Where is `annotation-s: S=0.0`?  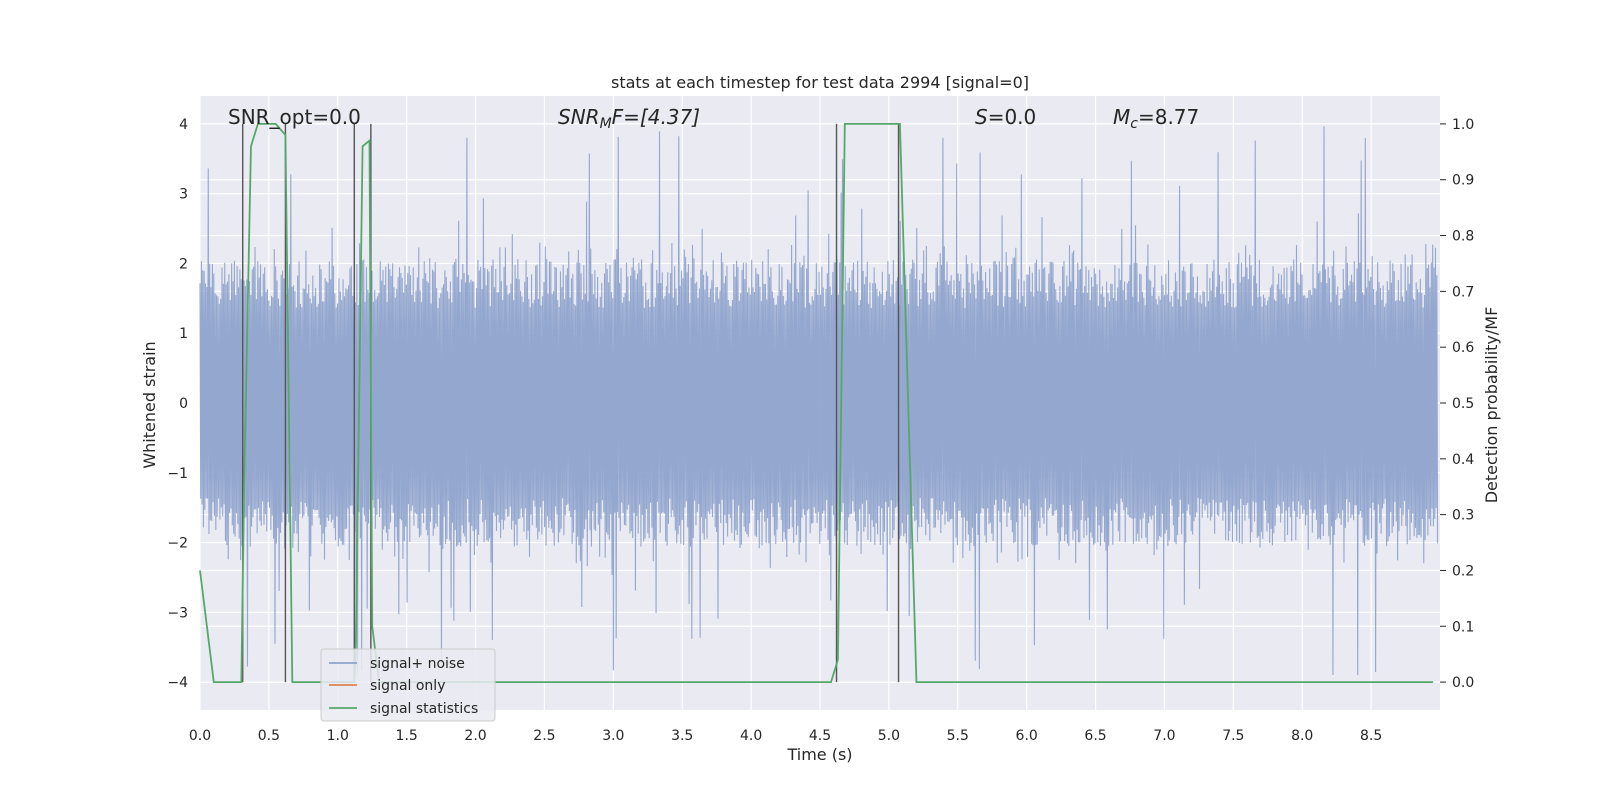
annotation-s: S=0.0 is located at coordinates (1005, 117).